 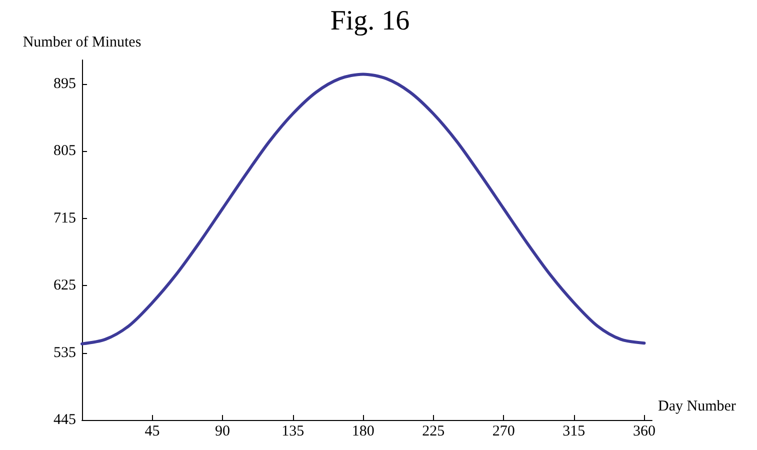 What do you see at coordinates (697, 406) in the screenshot?
I see `x-axis-title: Day Number` at bounding box center [697, 406].